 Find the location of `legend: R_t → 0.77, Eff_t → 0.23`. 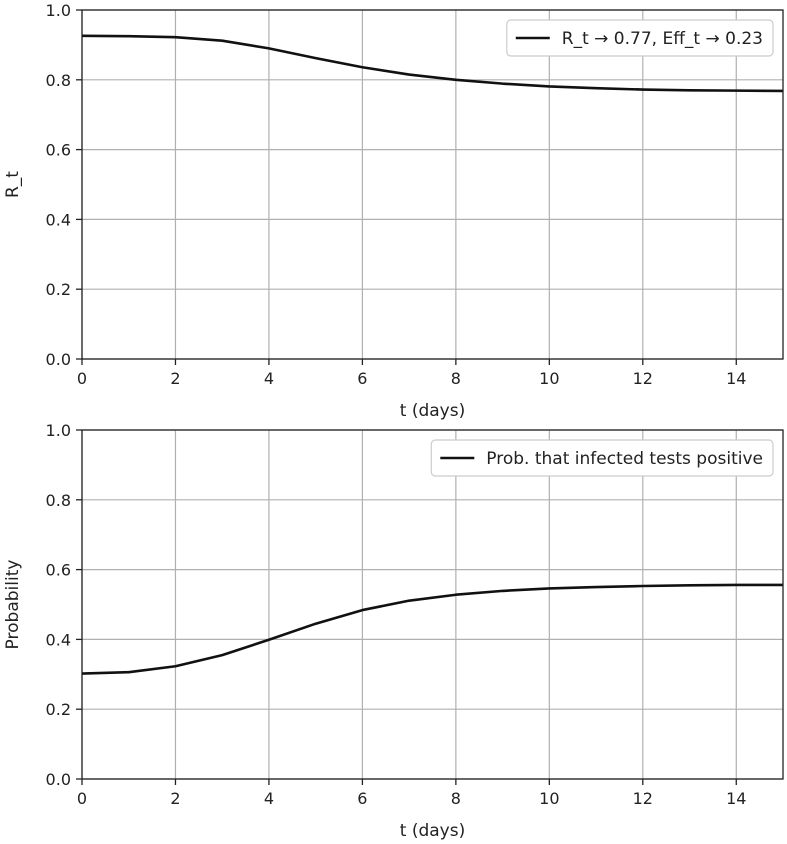

legend: R_t → 0.77, Eff_t → 0.23 is located at coordinates (640, 38).